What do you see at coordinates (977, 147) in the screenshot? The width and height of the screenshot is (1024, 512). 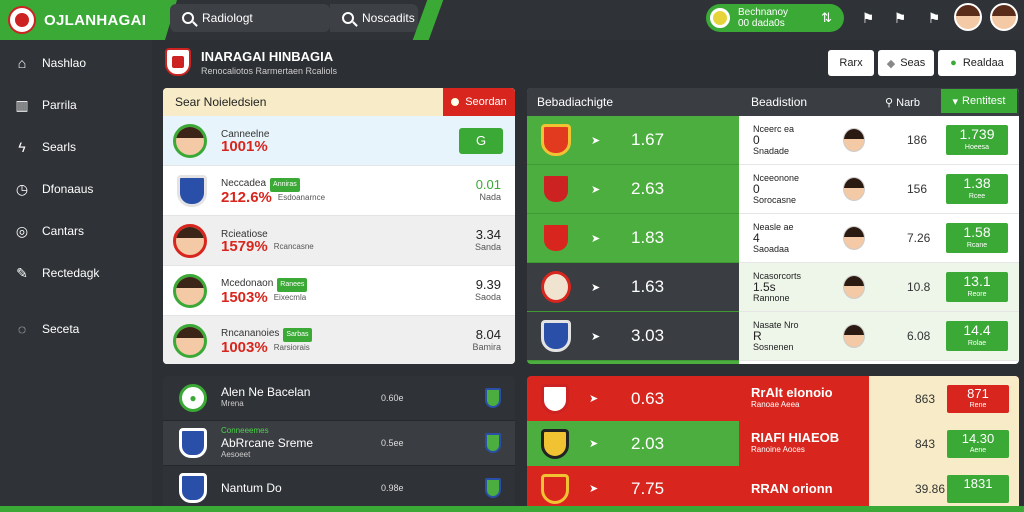 I see `odds-label: Hoeesa` at bounding box center [977, 147].